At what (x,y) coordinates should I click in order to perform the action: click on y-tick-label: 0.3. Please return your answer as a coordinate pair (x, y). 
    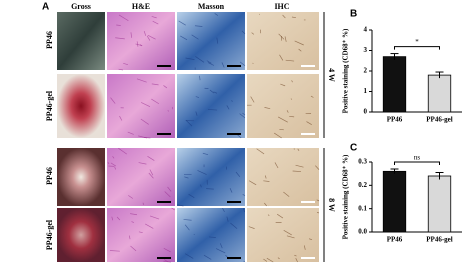
    Looking at the image, I should click on (362, 162).